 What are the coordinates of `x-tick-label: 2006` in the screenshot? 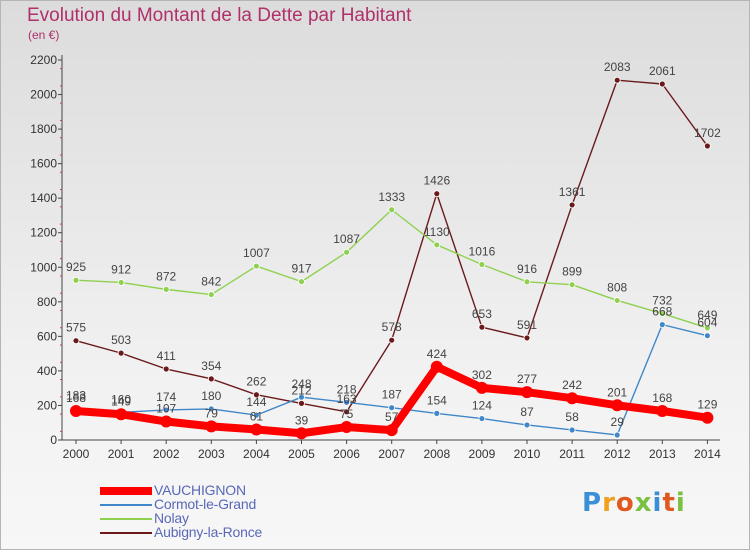 It's located at (346, 454).